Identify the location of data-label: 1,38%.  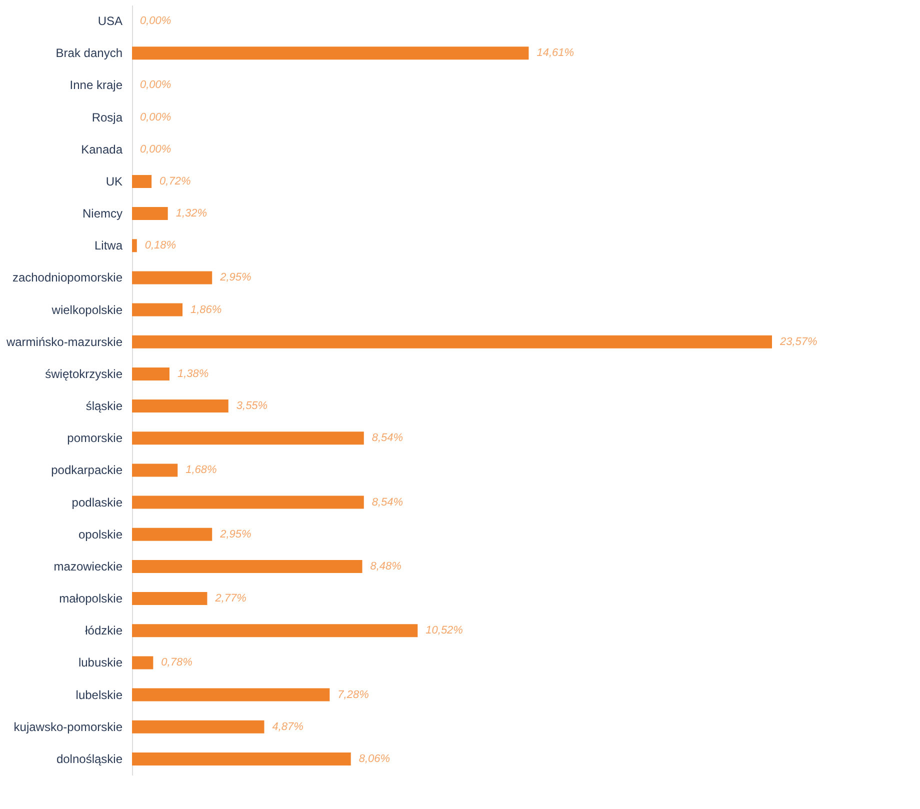
(193, 374).